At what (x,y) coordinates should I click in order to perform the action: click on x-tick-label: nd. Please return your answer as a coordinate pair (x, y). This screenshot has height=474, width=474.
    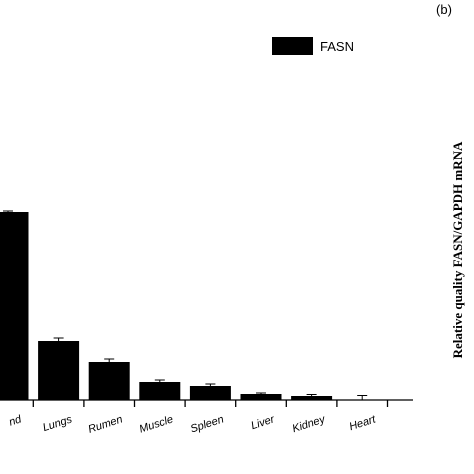
    Looking at the image, I should click on (16, 420).